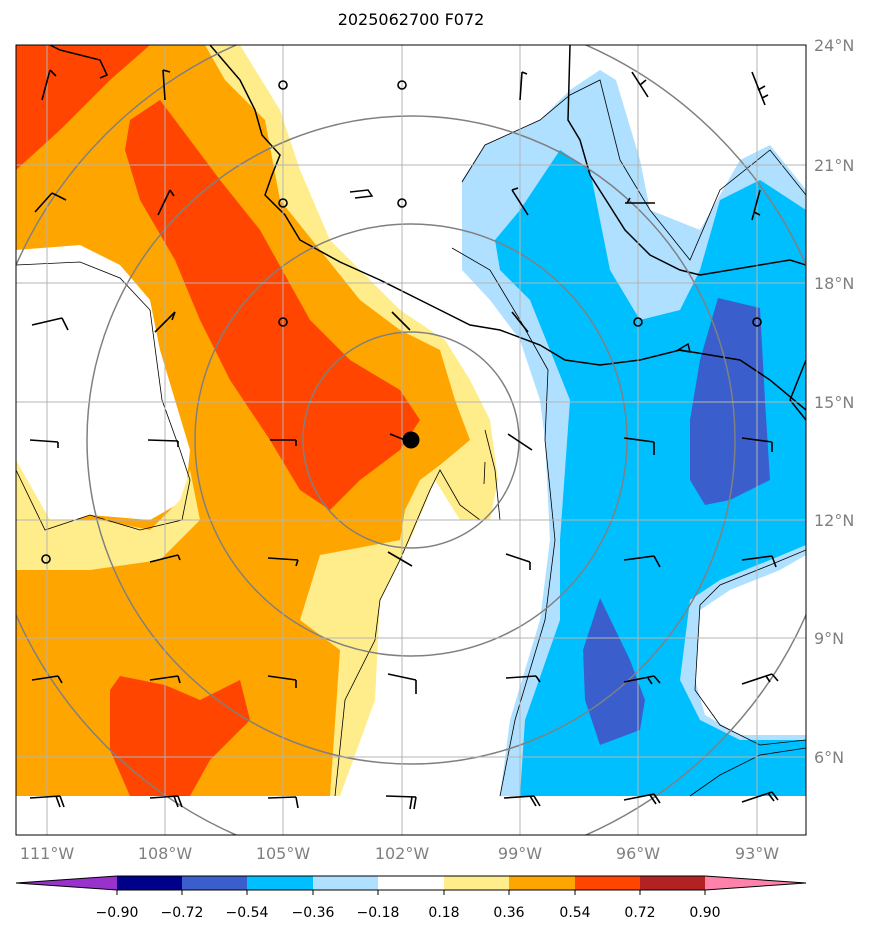 The height and width of the screenshot is (932, 876). I want to click on lat-label: 12°N, so click(834, 520).